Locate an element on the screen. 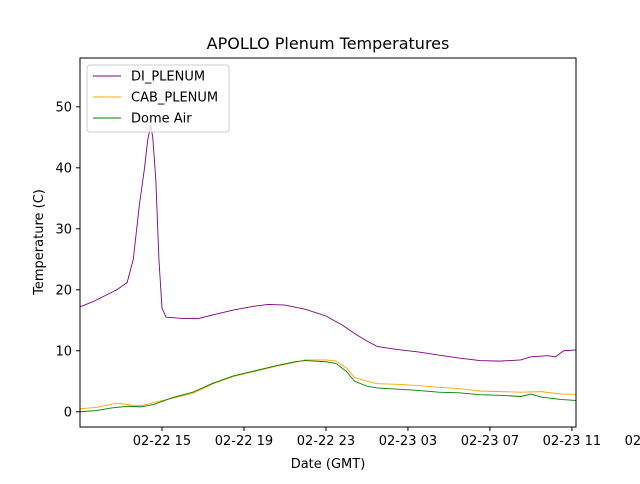 Image resolution: width=640 pixels, height=484 pixels. y-tick-label: 30 is located at coordinates (63, 229).